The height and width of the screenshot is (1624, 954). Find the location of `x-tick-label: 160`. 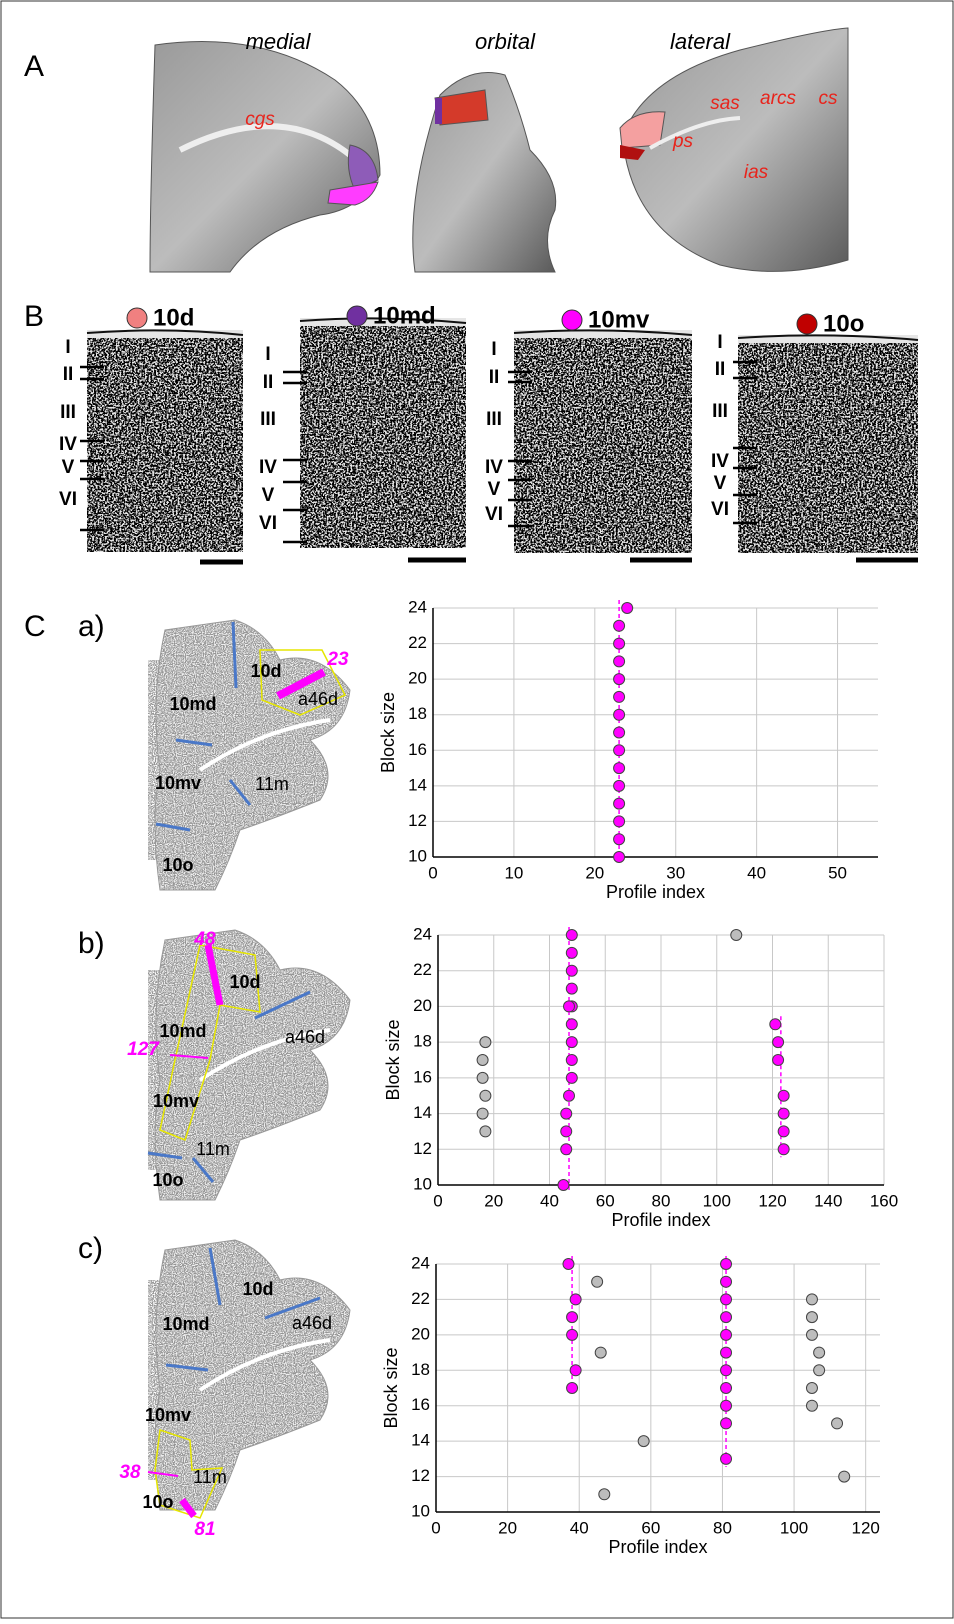

x-tick-label: 160 is located at coordinates (884, 1200).